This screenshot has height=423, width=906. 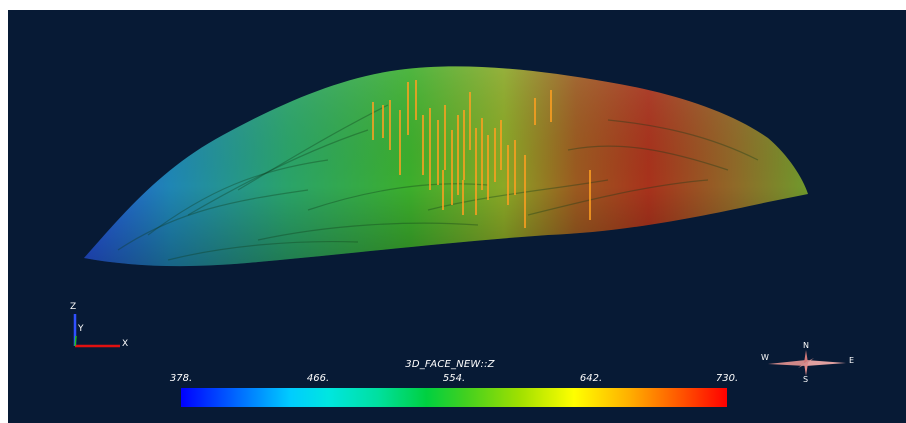 What do you see at coordinates (806, 345) in the screenshot?
I see `compass-north-label: N` at bounding box center [806, 345].